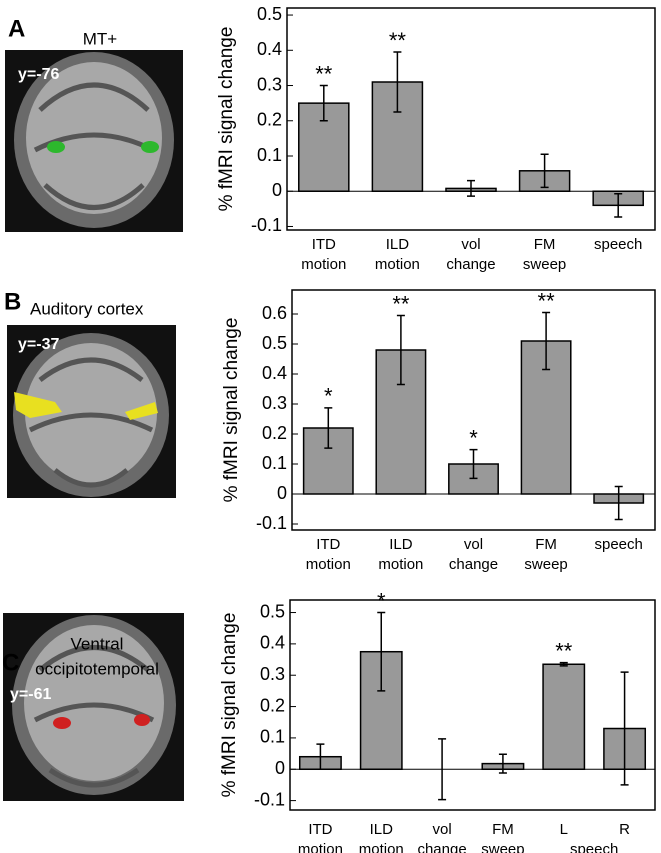 This screenshot has height=853, width=661. Describe the element at coordinates (38, 344) in the screenshot. I see `slice-label: y=-37` at that location.